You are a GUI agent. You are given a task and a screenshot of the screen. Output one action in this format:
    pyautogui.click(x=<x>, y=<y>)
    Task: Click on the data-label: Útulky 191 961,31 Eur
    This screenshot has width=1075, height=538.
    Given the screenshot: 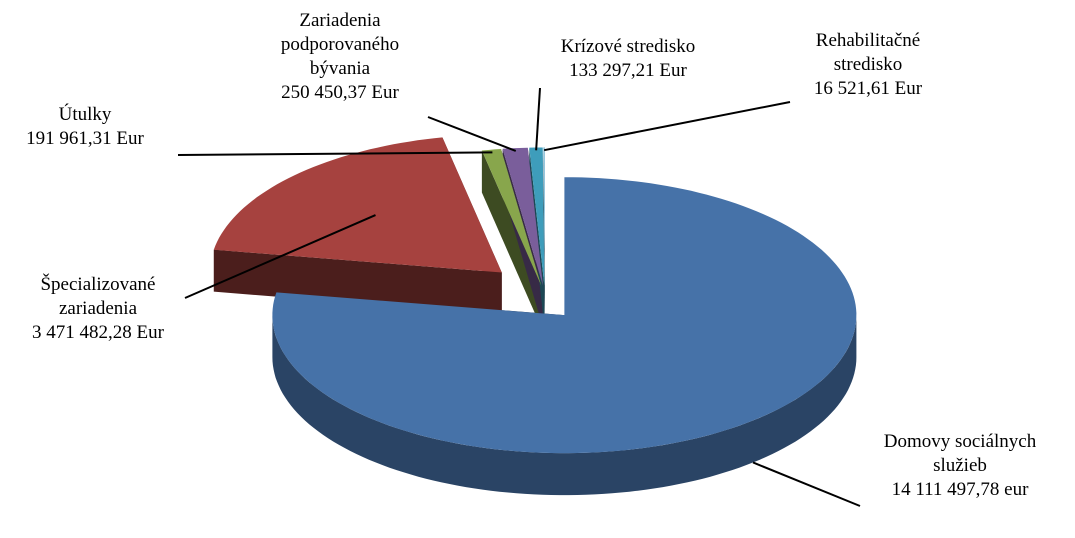 What is the action you would take?
    pyautogui.click(x=85, y=126)
    